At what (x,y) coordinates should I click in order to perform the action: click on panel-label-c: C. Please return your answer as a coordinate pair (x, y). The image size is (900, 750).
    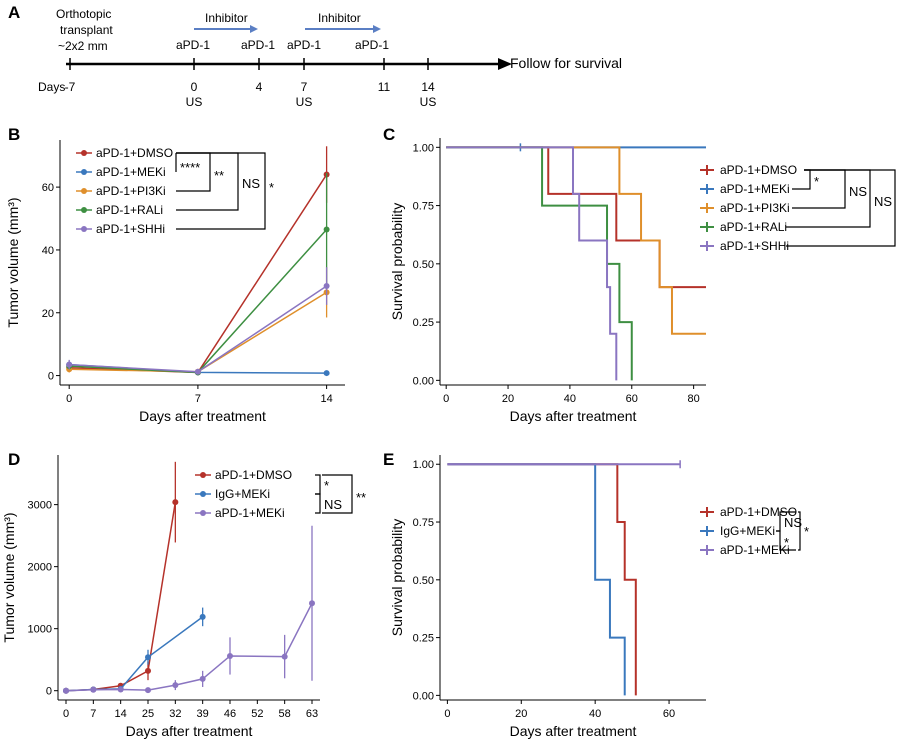
    Looking at the image, I should click on (389, 134).